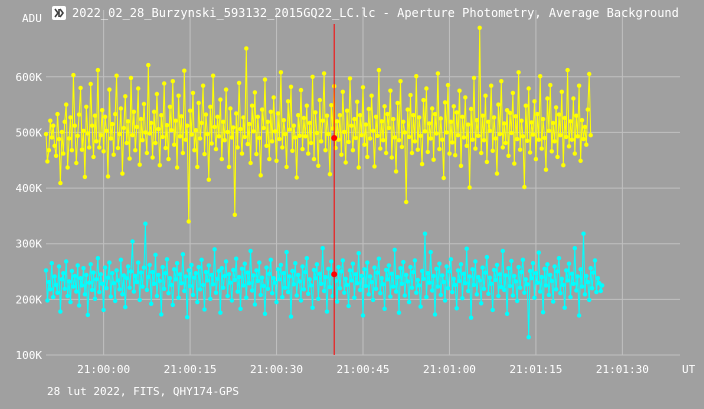 Image resolution: width=704 pixels, height=409 pixels. Describe the element at coordinates (535, 369) in the screenshot. I see `x-tick-label: 21:01:15` at that location.